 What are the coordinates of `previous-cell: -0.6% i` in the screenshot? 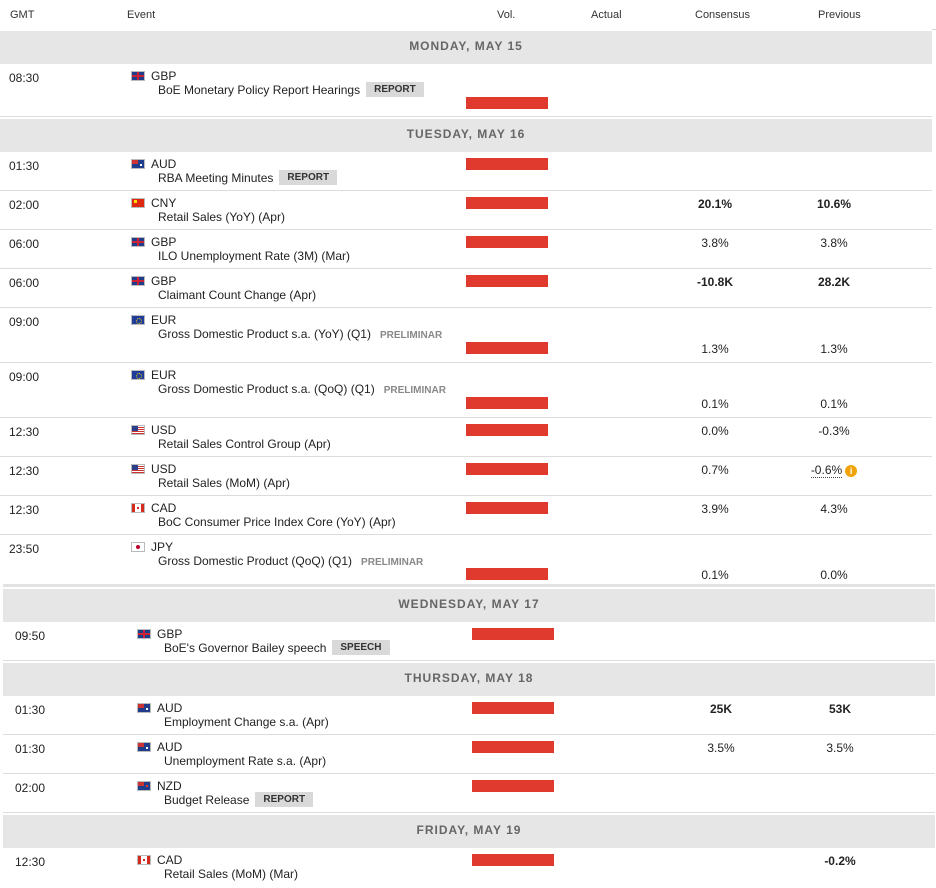 It's located at (834, 470).